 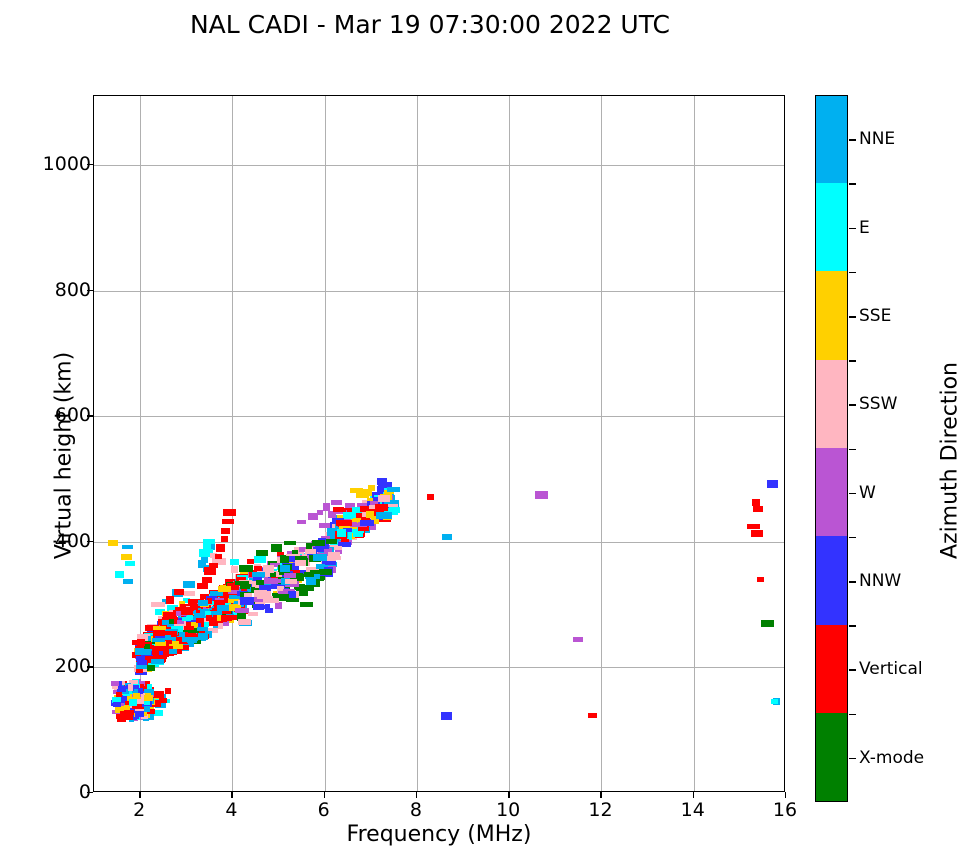 I want to click on colorbar-label-nne: NNE, so click(x=877, y=139).